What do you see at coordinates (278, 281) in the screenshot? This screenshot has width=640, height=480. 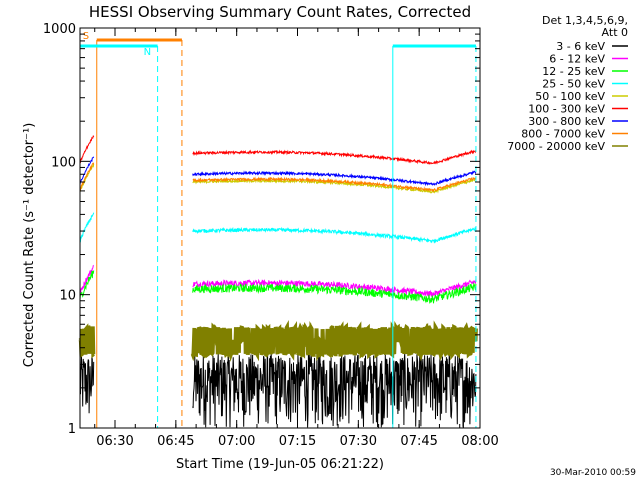 I see `series-6-12-kev` at bounding box center [278, 281].